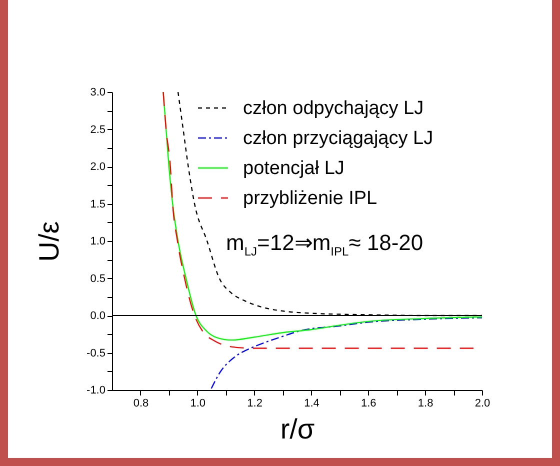 This screenshot has width=560, height=466. I want to click on x-tick-label: 2.0, so click(482, 404).